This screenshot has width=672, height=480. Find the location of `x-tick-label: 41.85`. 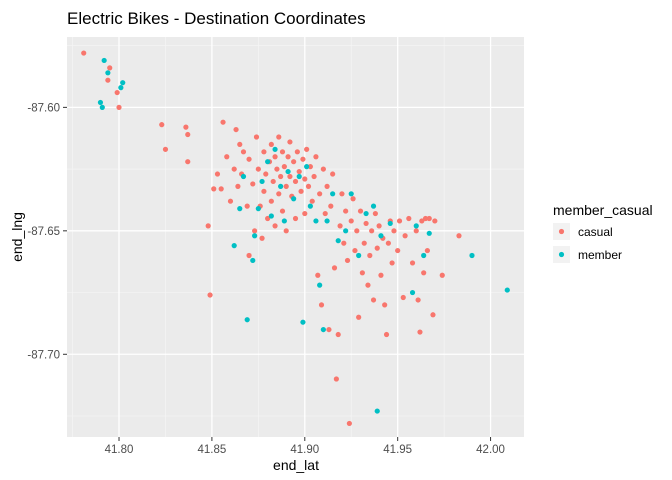

x-tick-label: 41.85 is located at coordinates (212, 450).